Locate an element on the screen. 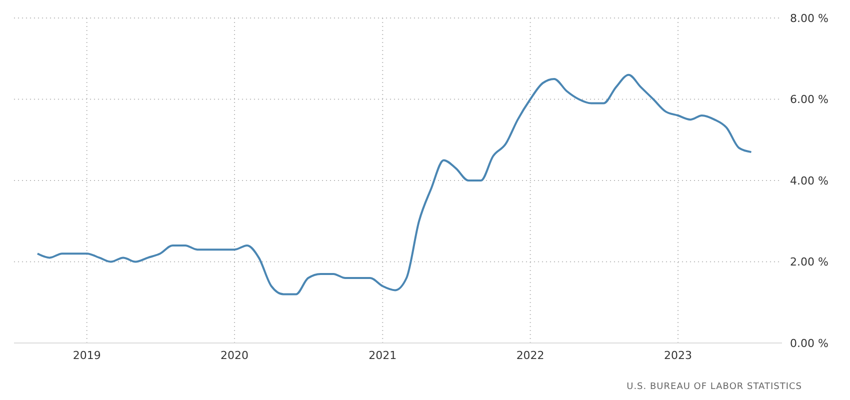  text: U.S. BUREAU OF LABOR STATISTICS is located at coordinates (714, 387).